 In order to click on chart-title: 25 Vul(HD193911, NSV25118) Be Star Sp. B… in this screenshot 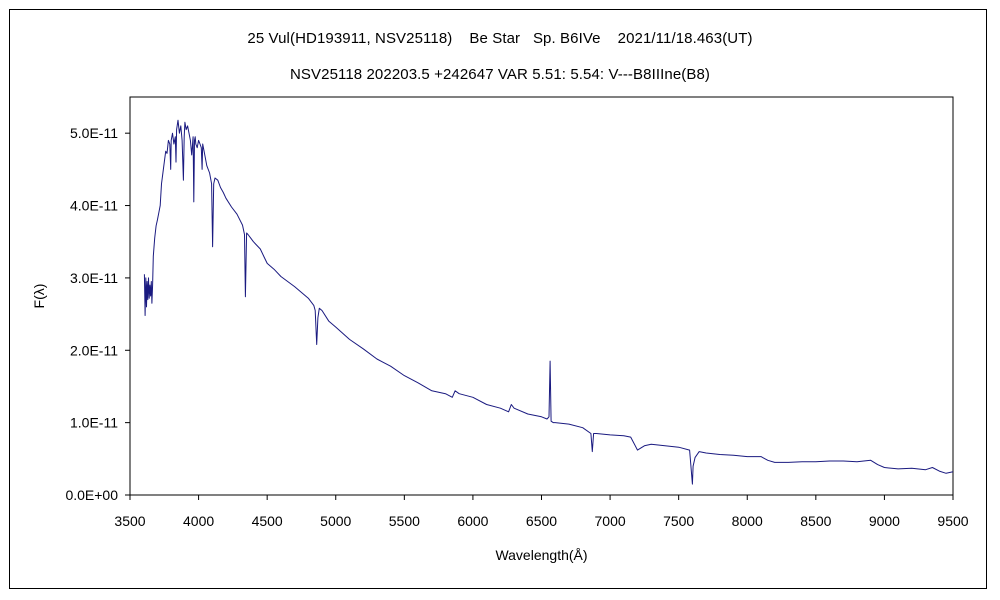, I will do `click(500, 38)`.